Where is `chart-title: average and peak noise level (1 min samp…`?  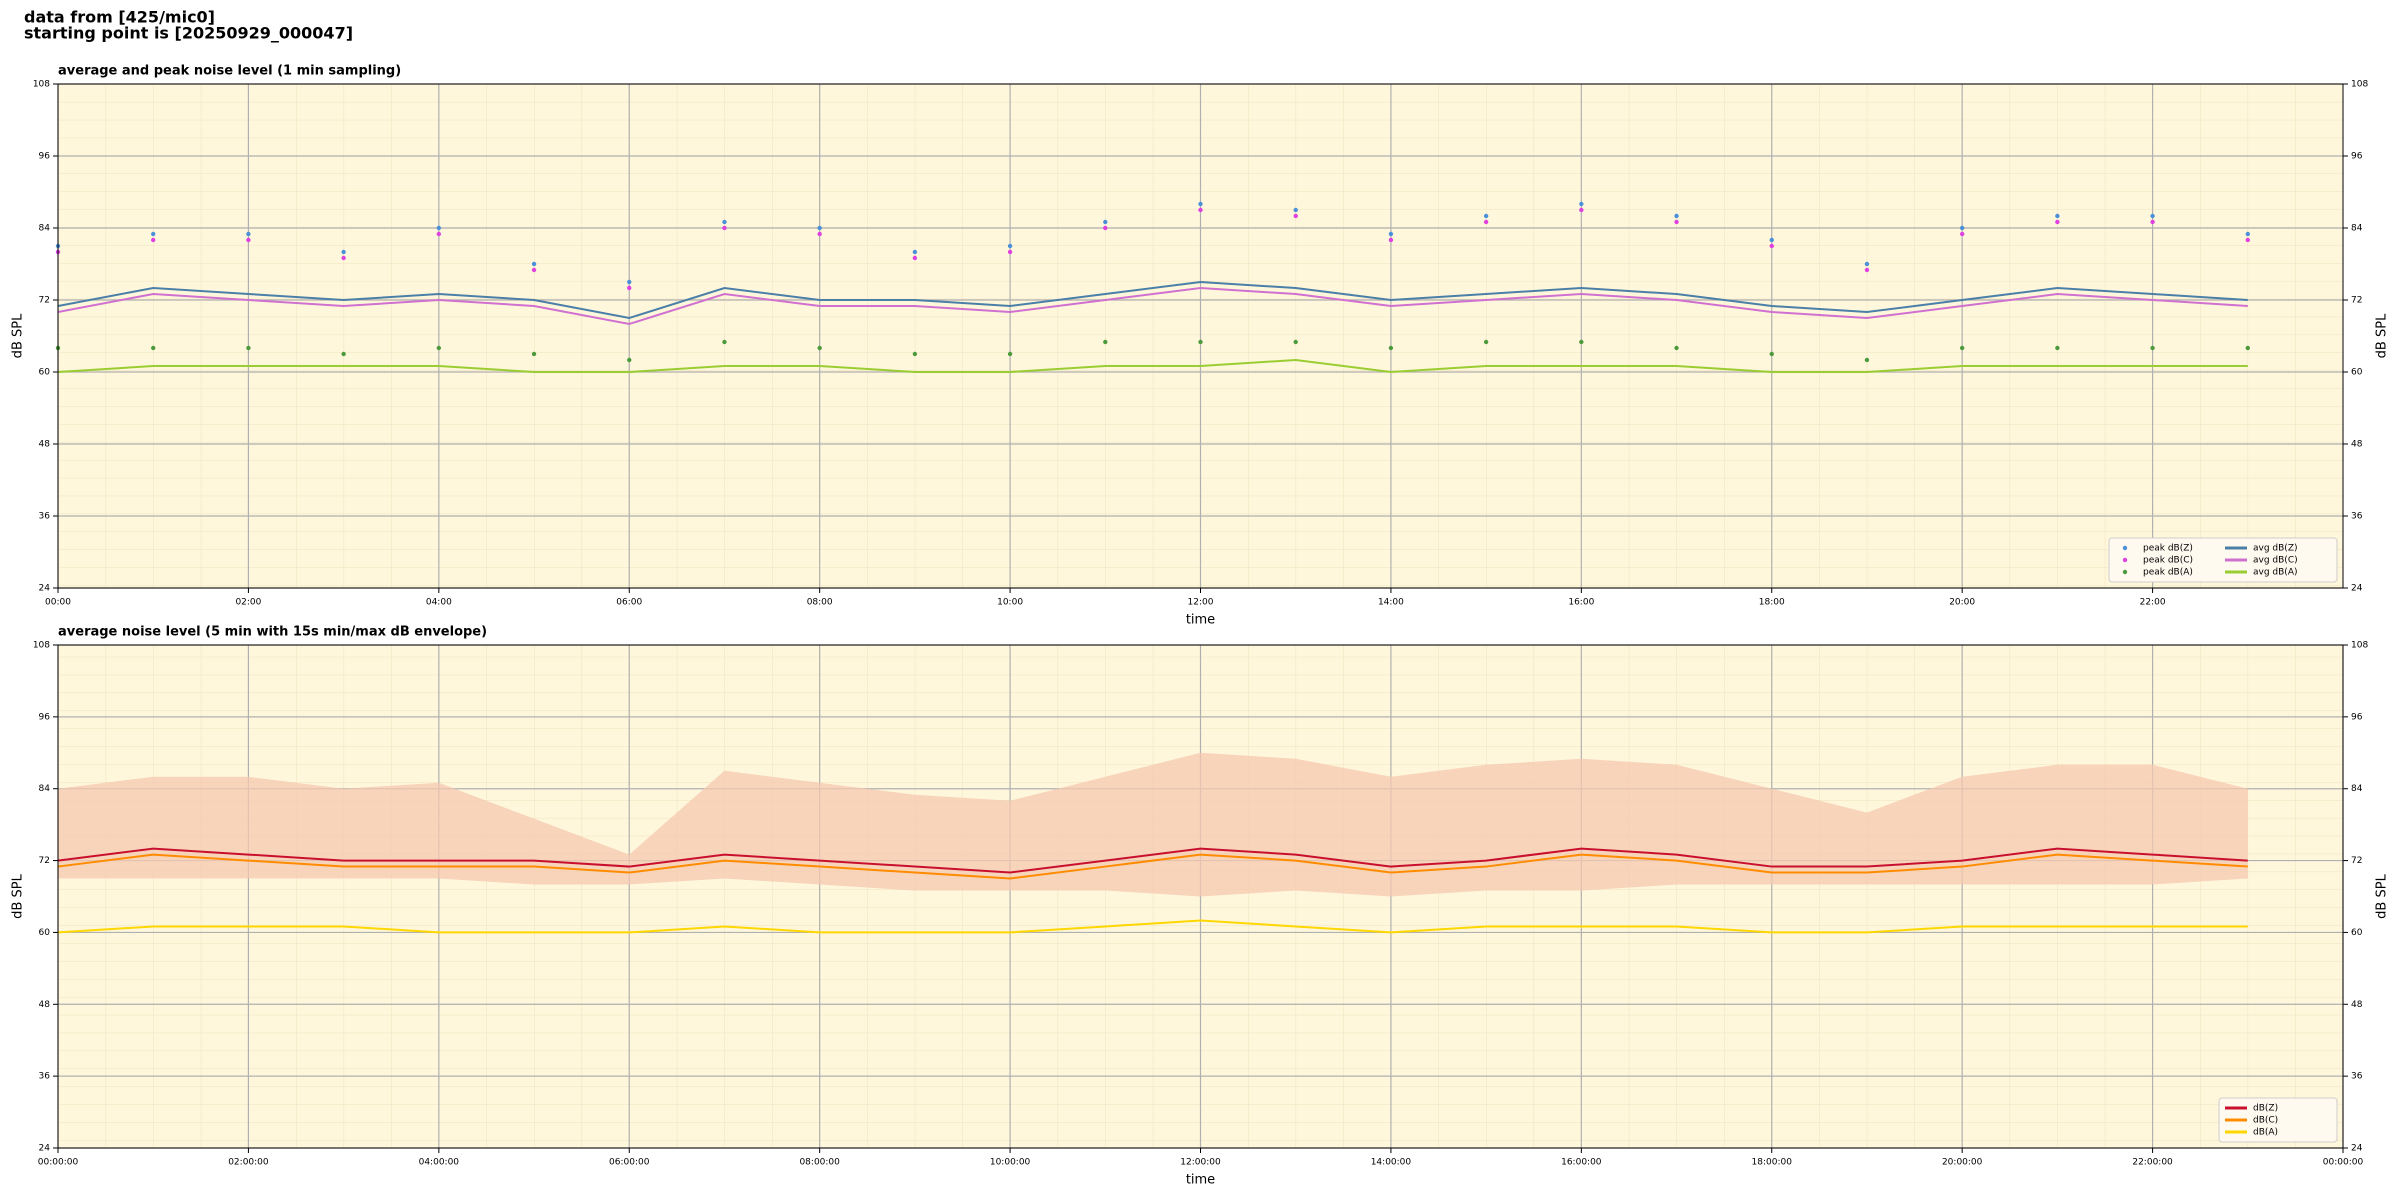 chart-title: average and peak noise level (1 min samp… is located at coordinates (229, 71).